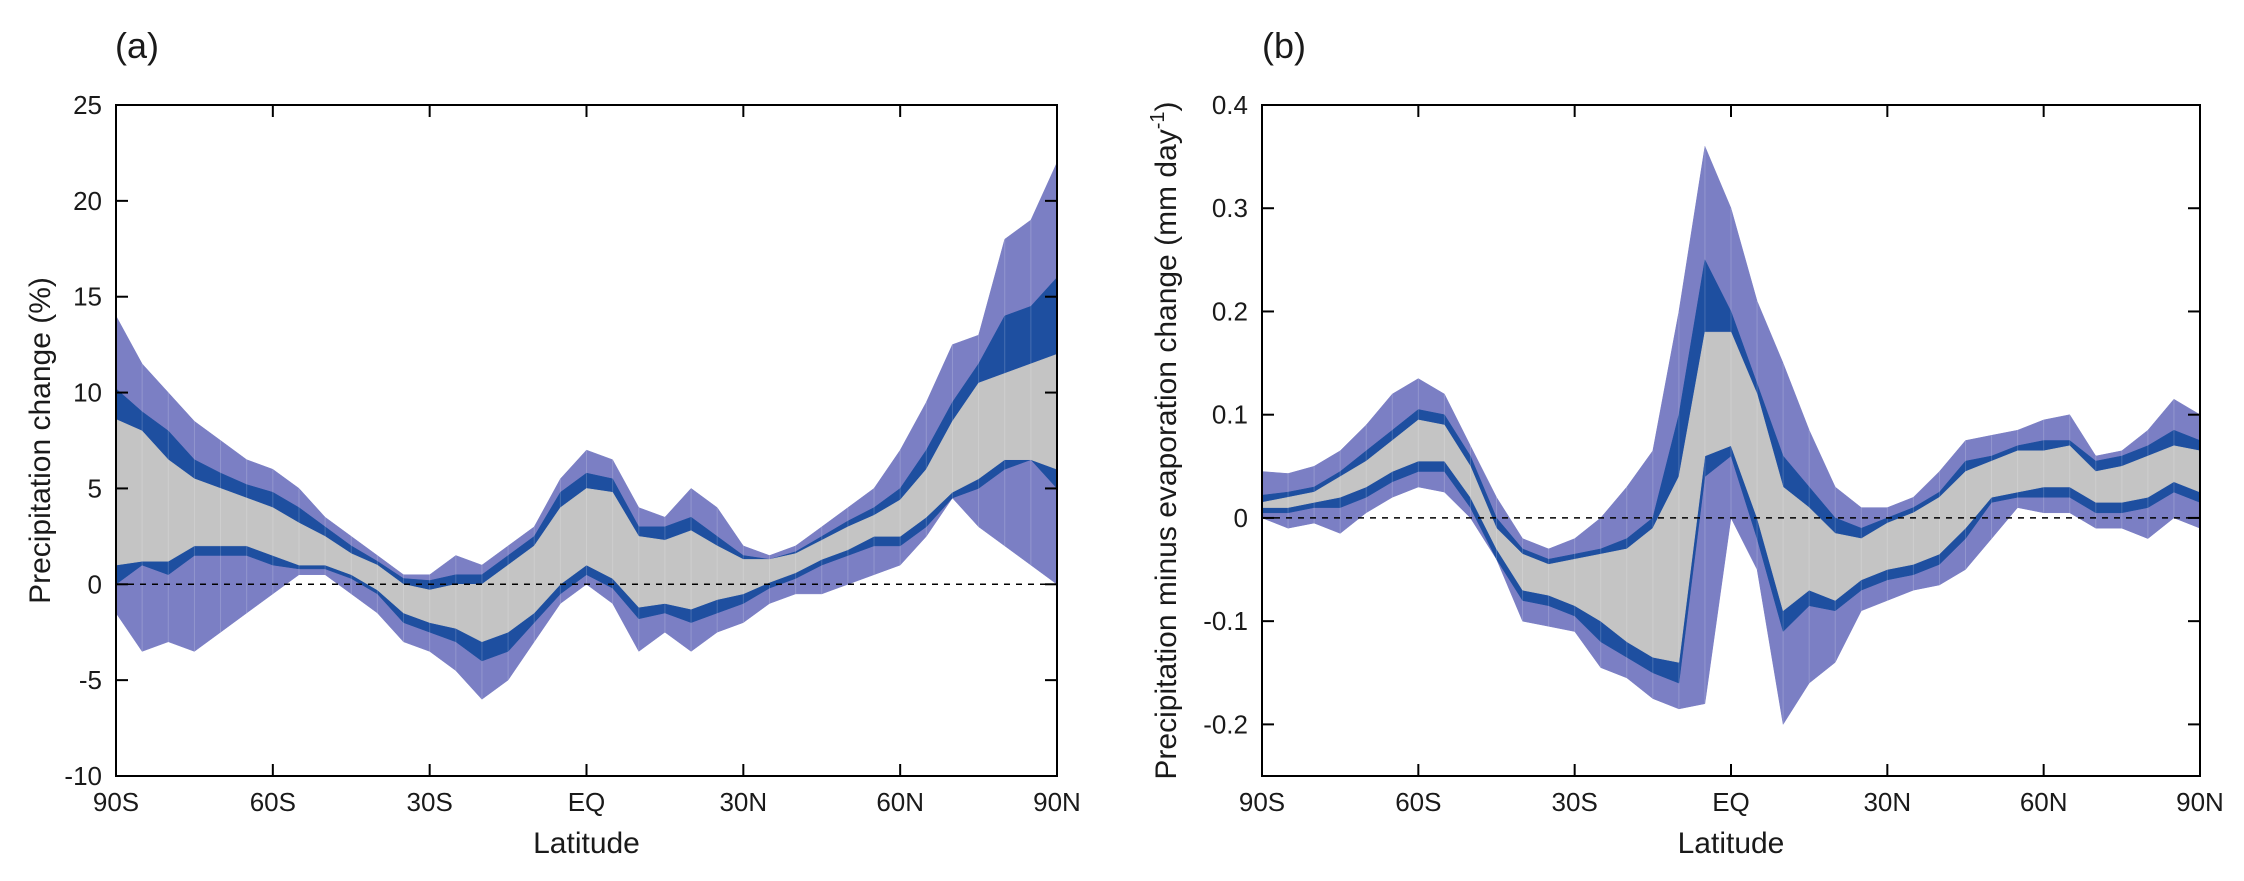  I want to click on y-tick-label: 25, so click(87, 105).